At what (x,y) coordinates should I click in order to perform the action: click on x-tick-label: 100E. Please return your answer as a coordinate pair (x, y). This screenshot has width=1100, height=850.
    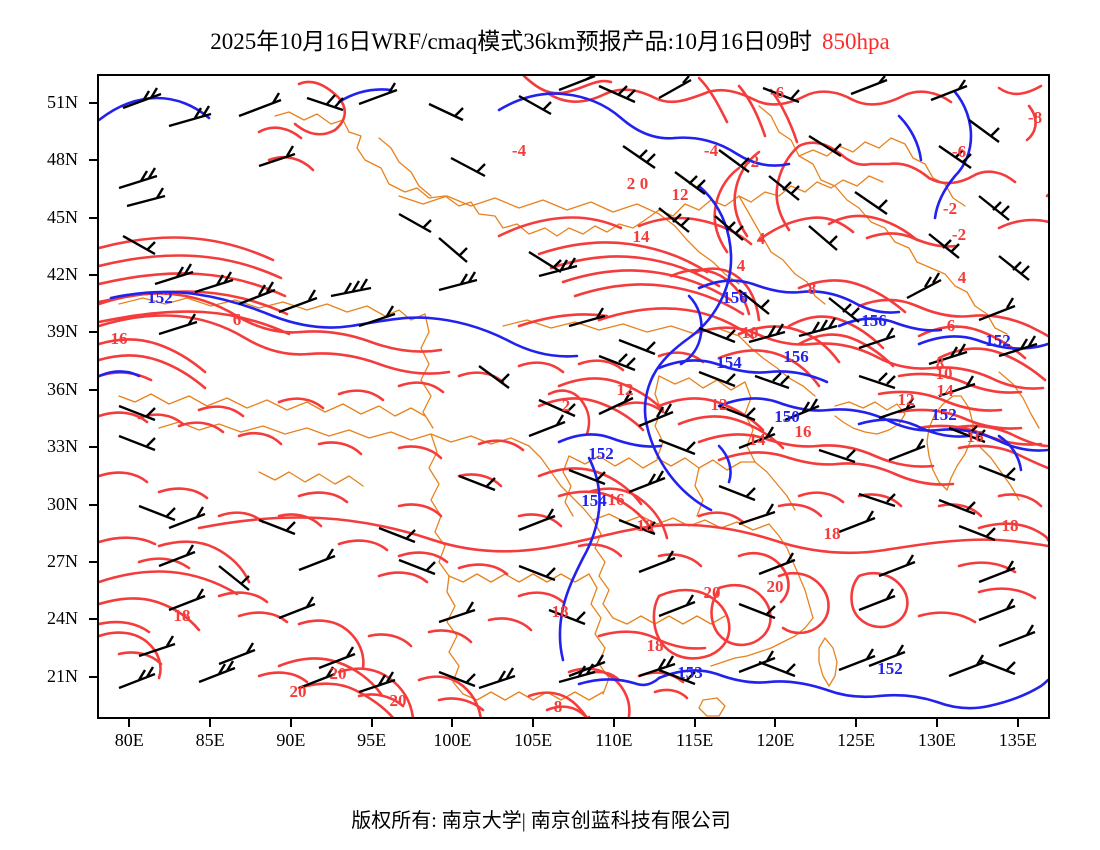
    Looking at the image, I should click on (452, 740).